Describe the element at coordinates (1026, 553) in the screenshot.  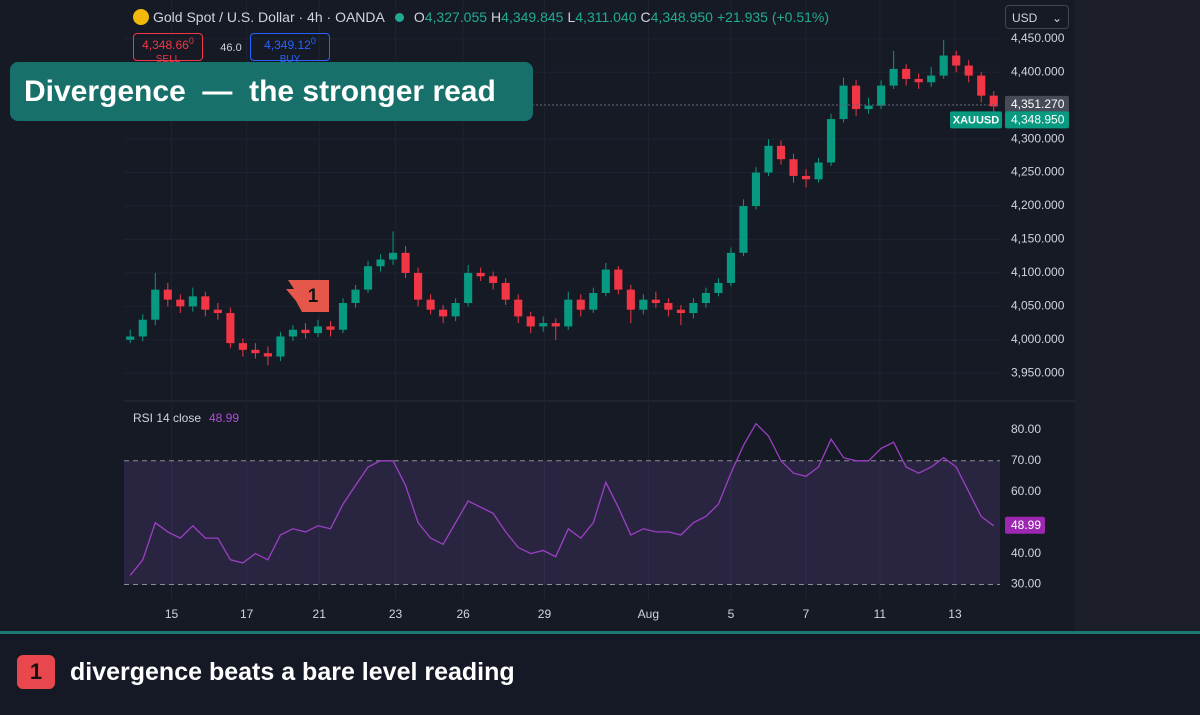
I see `y-tick-label: 40.00` at that location.